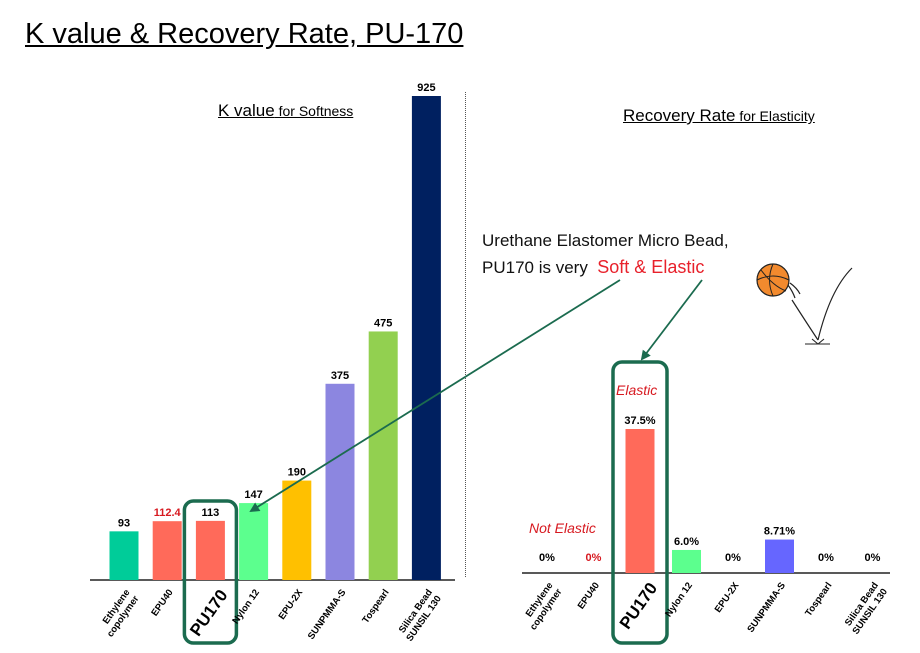  What do you see at coordinates (124, 555) in the screenshot?
I see `bar-ethylene-copolymer` at bounding box center [124, 555].